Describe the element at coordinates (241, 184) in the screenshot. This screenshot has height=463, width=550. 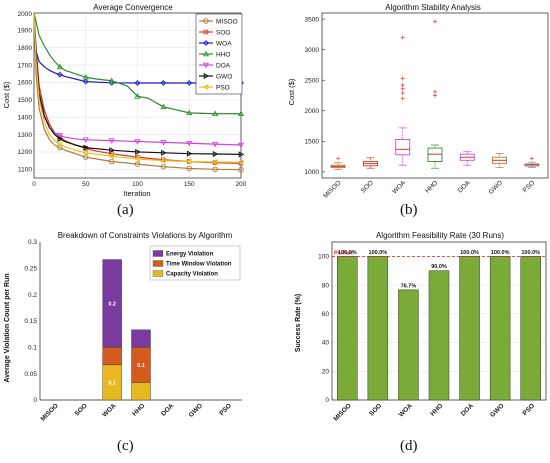
I see `x-tick-label: 200` at that location.